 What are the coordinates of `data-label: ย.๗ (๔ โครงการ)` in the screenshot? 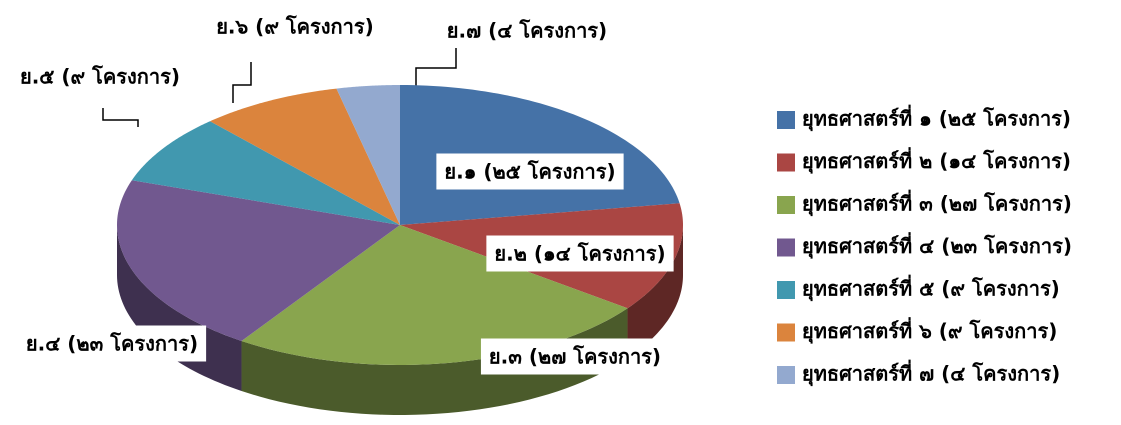 It's located at (527, 31).